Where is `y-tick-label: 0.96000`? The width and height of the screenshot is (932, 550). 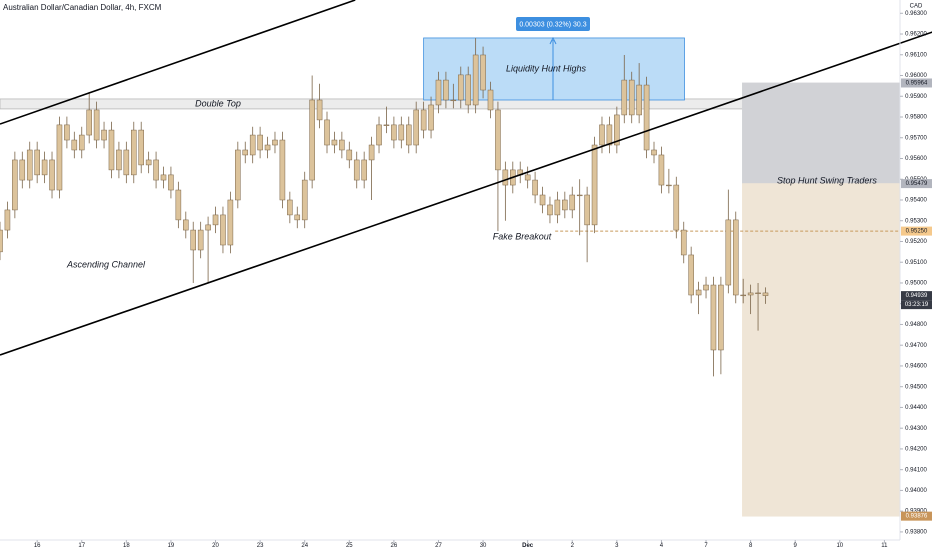 y-tick-label: 0.96000 is located at coordinates (916, 76).